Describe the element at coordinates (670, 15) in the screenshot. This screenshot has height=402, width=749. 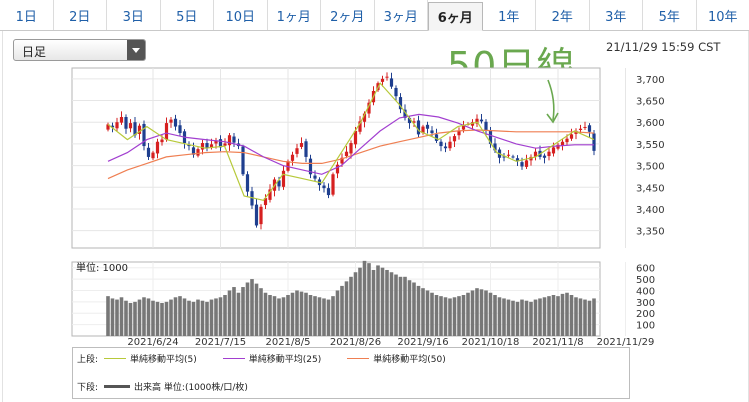
I see `tab-period-12: 5年` at that location.